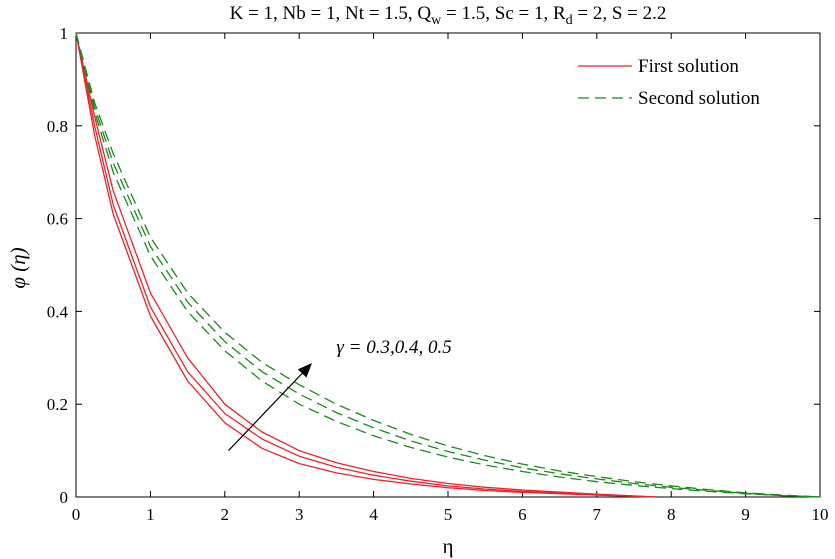 Image resolution: width=835 pixels, height=559 pixels. What do you see at coordinates (669, 82) in the screenshot?
I see `legend: First solution Second solution` at bounding box center [669, 82].